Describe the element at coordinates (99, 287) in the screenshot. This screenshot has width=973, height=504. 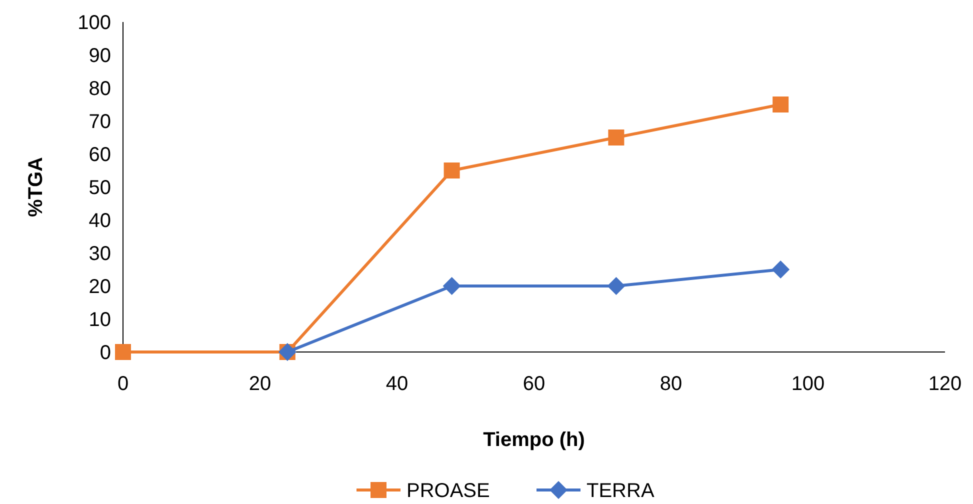
I see `y-tick-label: 20` at that location.